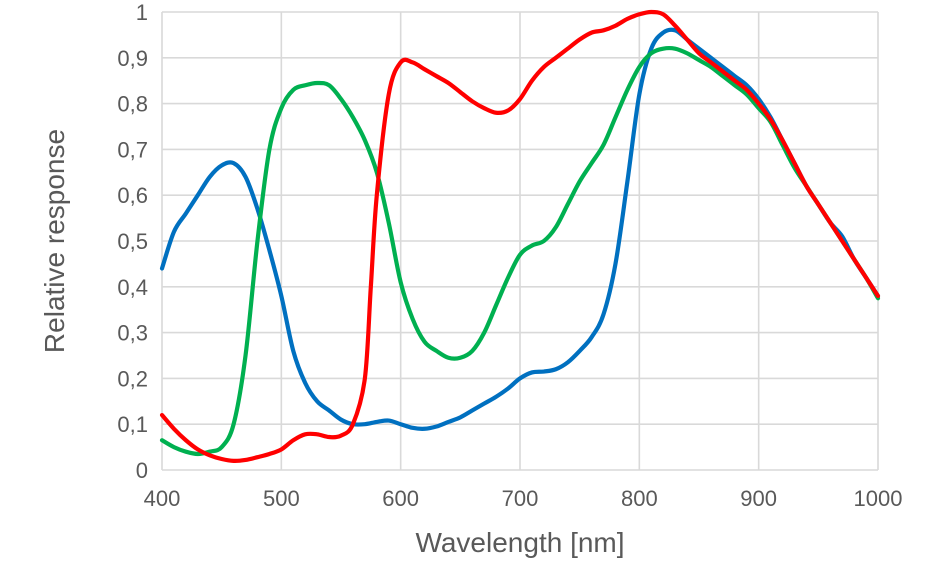 Image resolution: width=930 pixels, height=570 pixels. What do you see at coordinates (758, 498) in the screenshot?
I see `x-tick-label: 900` at bounding box center [758, 498].